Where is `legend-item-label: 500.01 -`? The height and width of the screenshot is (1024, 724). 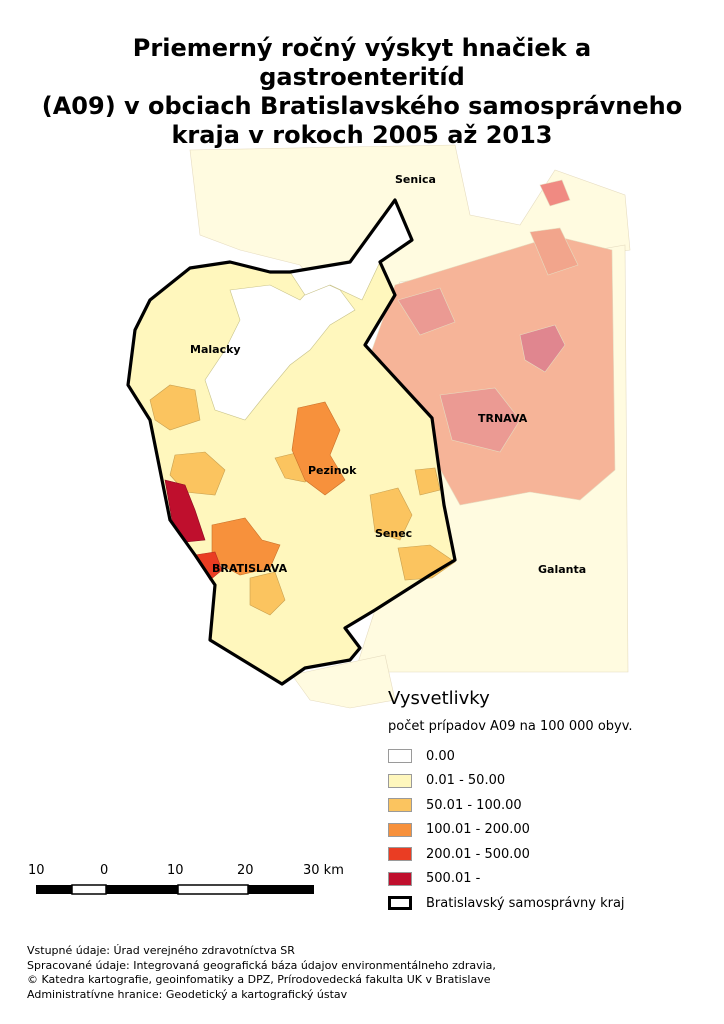 legend-item-label: 500.01 - is located at coordinates (453, 879).